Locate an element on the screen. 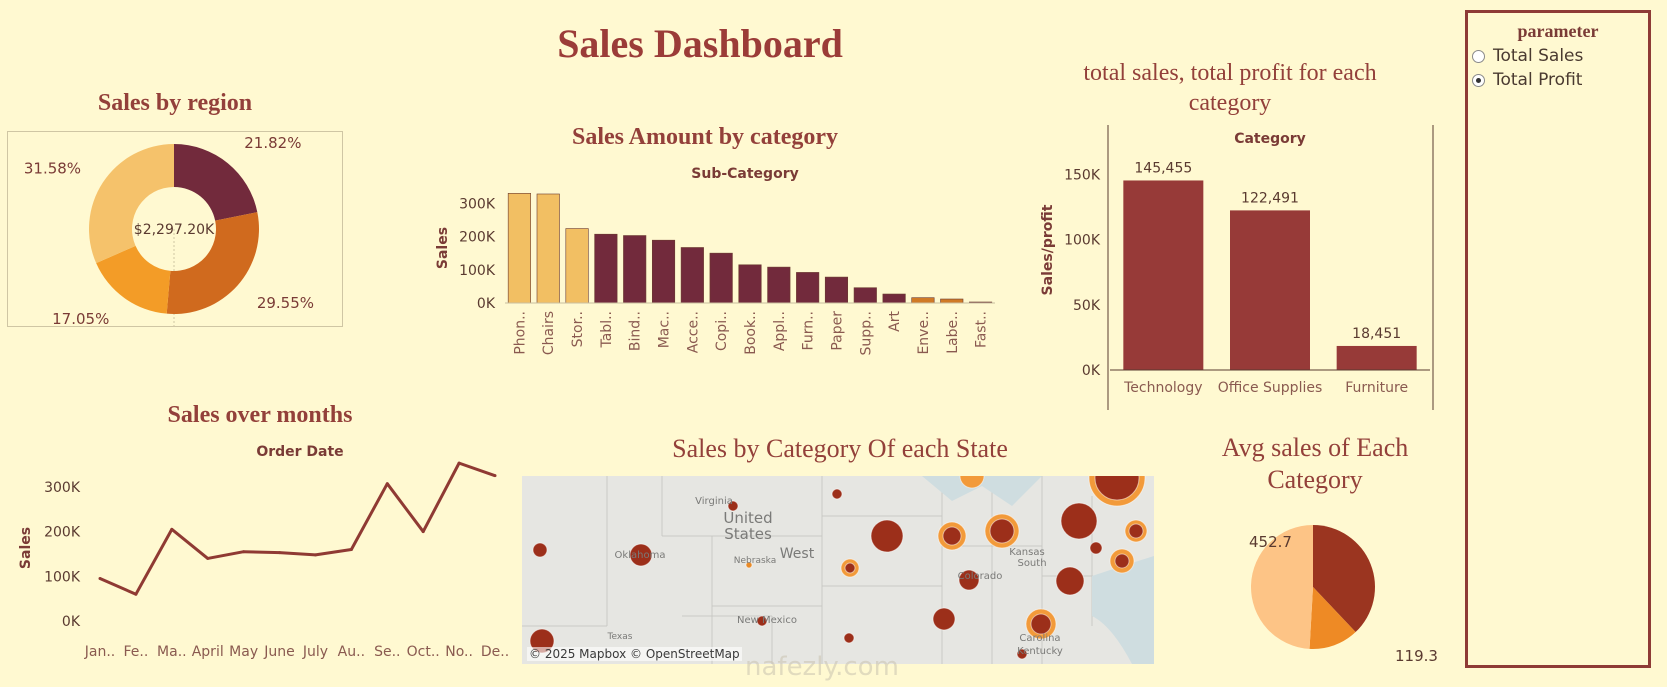  category-y-tick: 100K is located at coordinates (1082, 241).